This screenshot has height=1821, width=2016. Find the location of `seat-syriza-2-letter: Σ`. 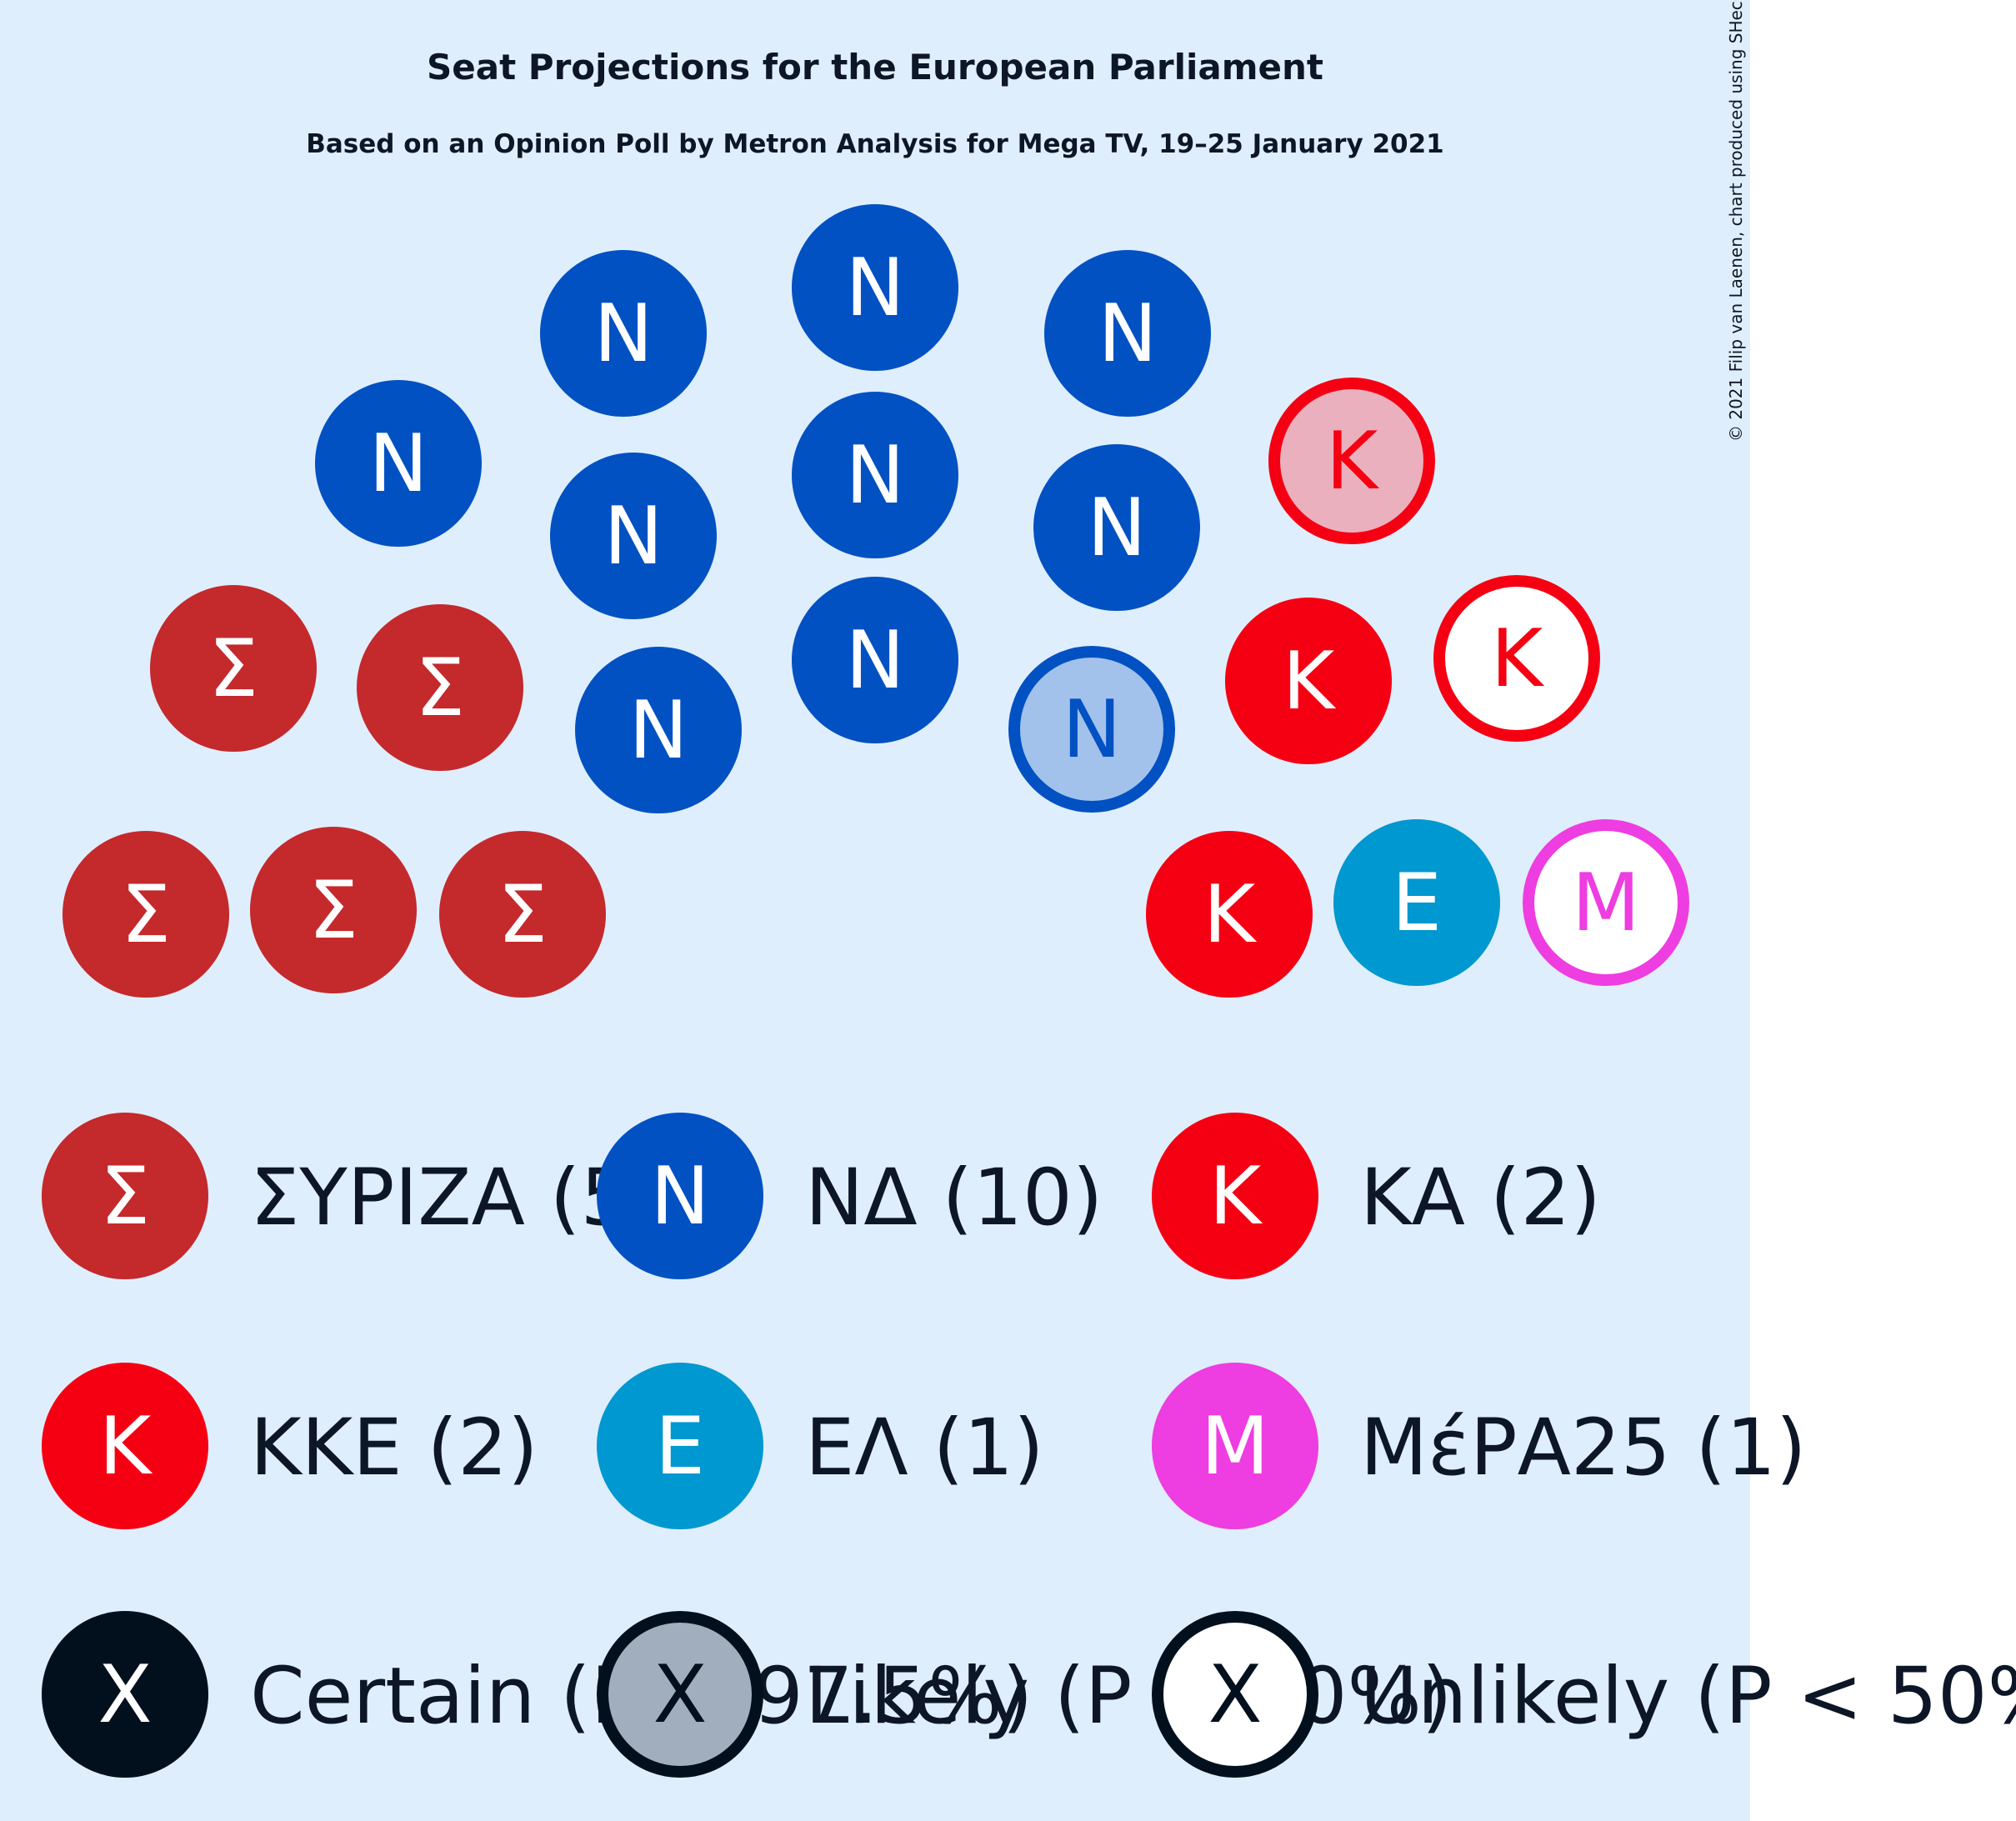

seat-syriza-2-letter: Σ is located at coordinates (333, 911).